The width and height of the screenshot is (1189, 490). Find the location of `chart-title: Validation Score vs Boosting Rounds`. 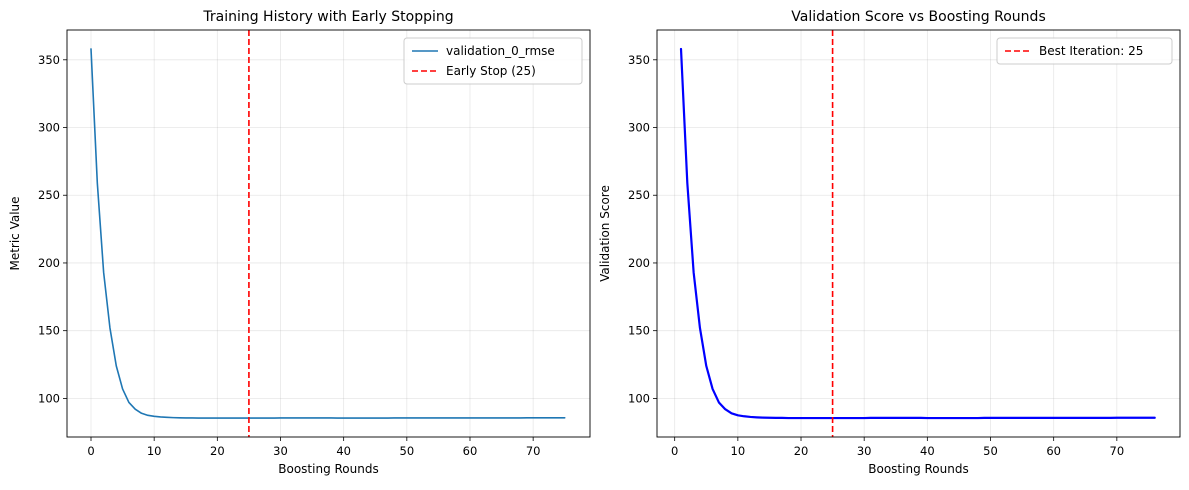

chart-title: Validation Score vs Boosting Rounds is located at coordinates (918, 17).